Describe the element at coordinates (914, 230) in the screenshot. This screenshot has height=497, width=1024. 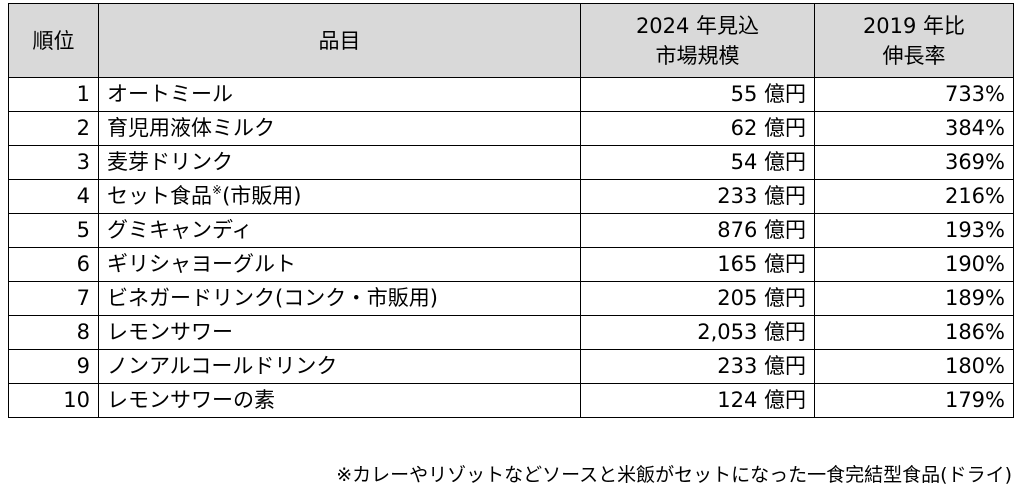
I see `growth-rate-cell: 193%` at that location.